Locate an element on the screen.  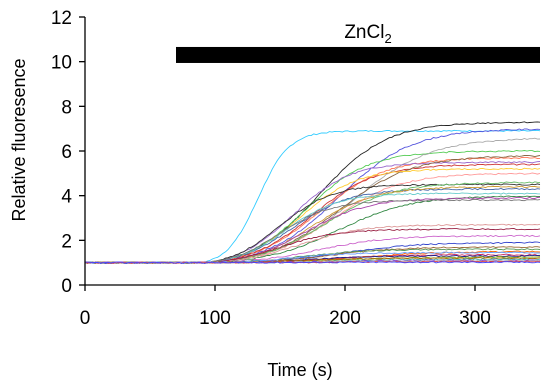
series-line is located at coordinates (312, 262).